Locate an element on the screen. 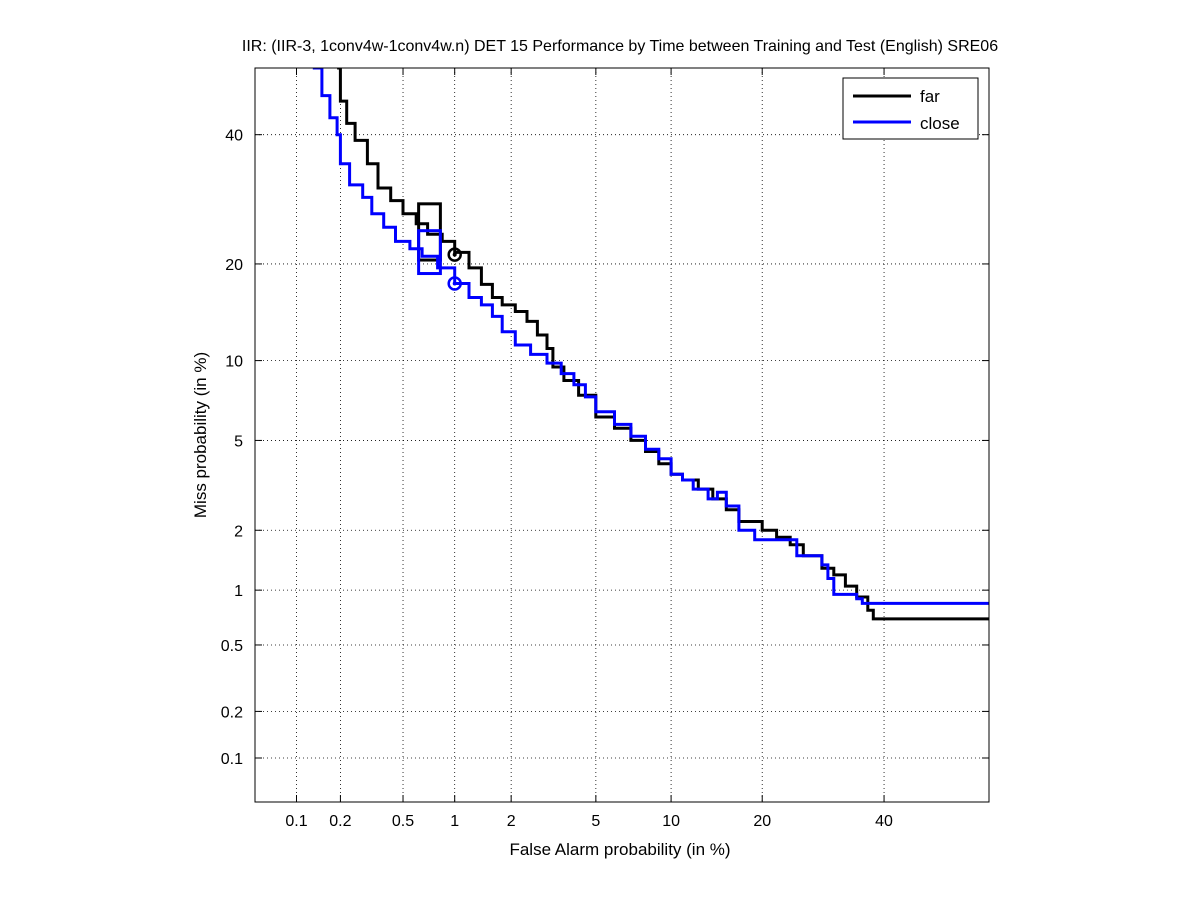 The image size is (1201, 900). operating-point-far is located at coordinates (454, 254).